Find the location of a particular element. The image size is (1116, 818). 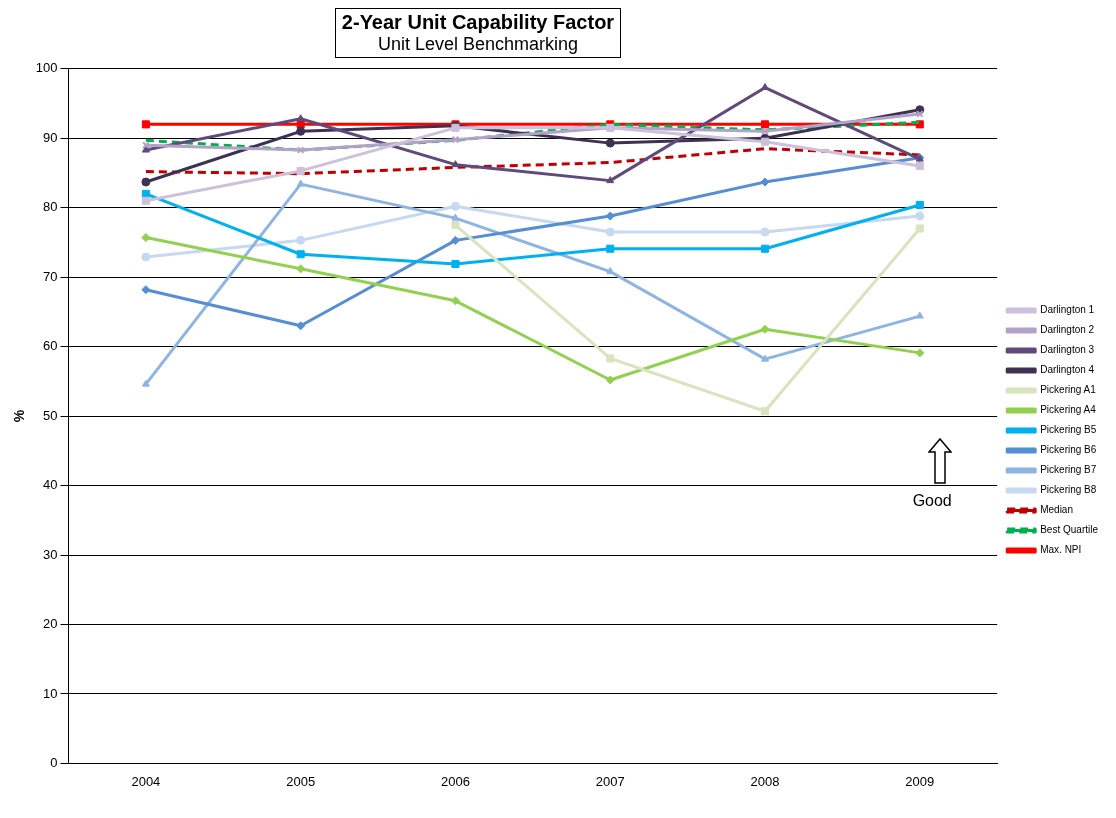

legend-label: Darlington 1 is located at coordinates (1067, 310).